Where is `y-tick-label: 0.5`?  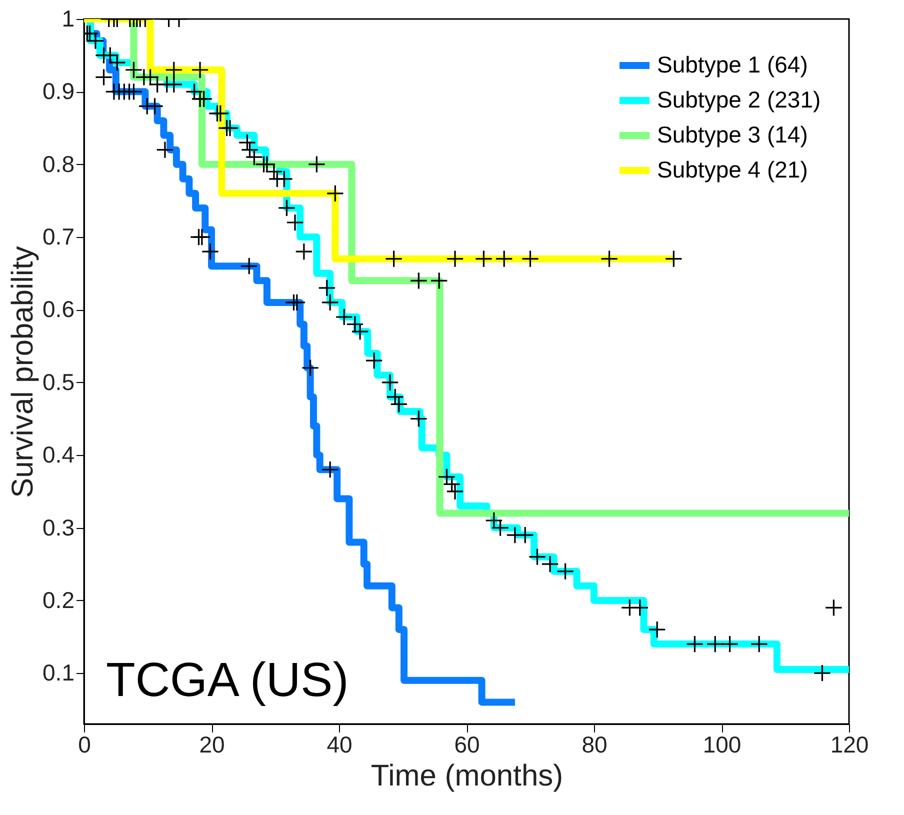 y-tick-label: 0.5 is located at coordinates (58, 381).